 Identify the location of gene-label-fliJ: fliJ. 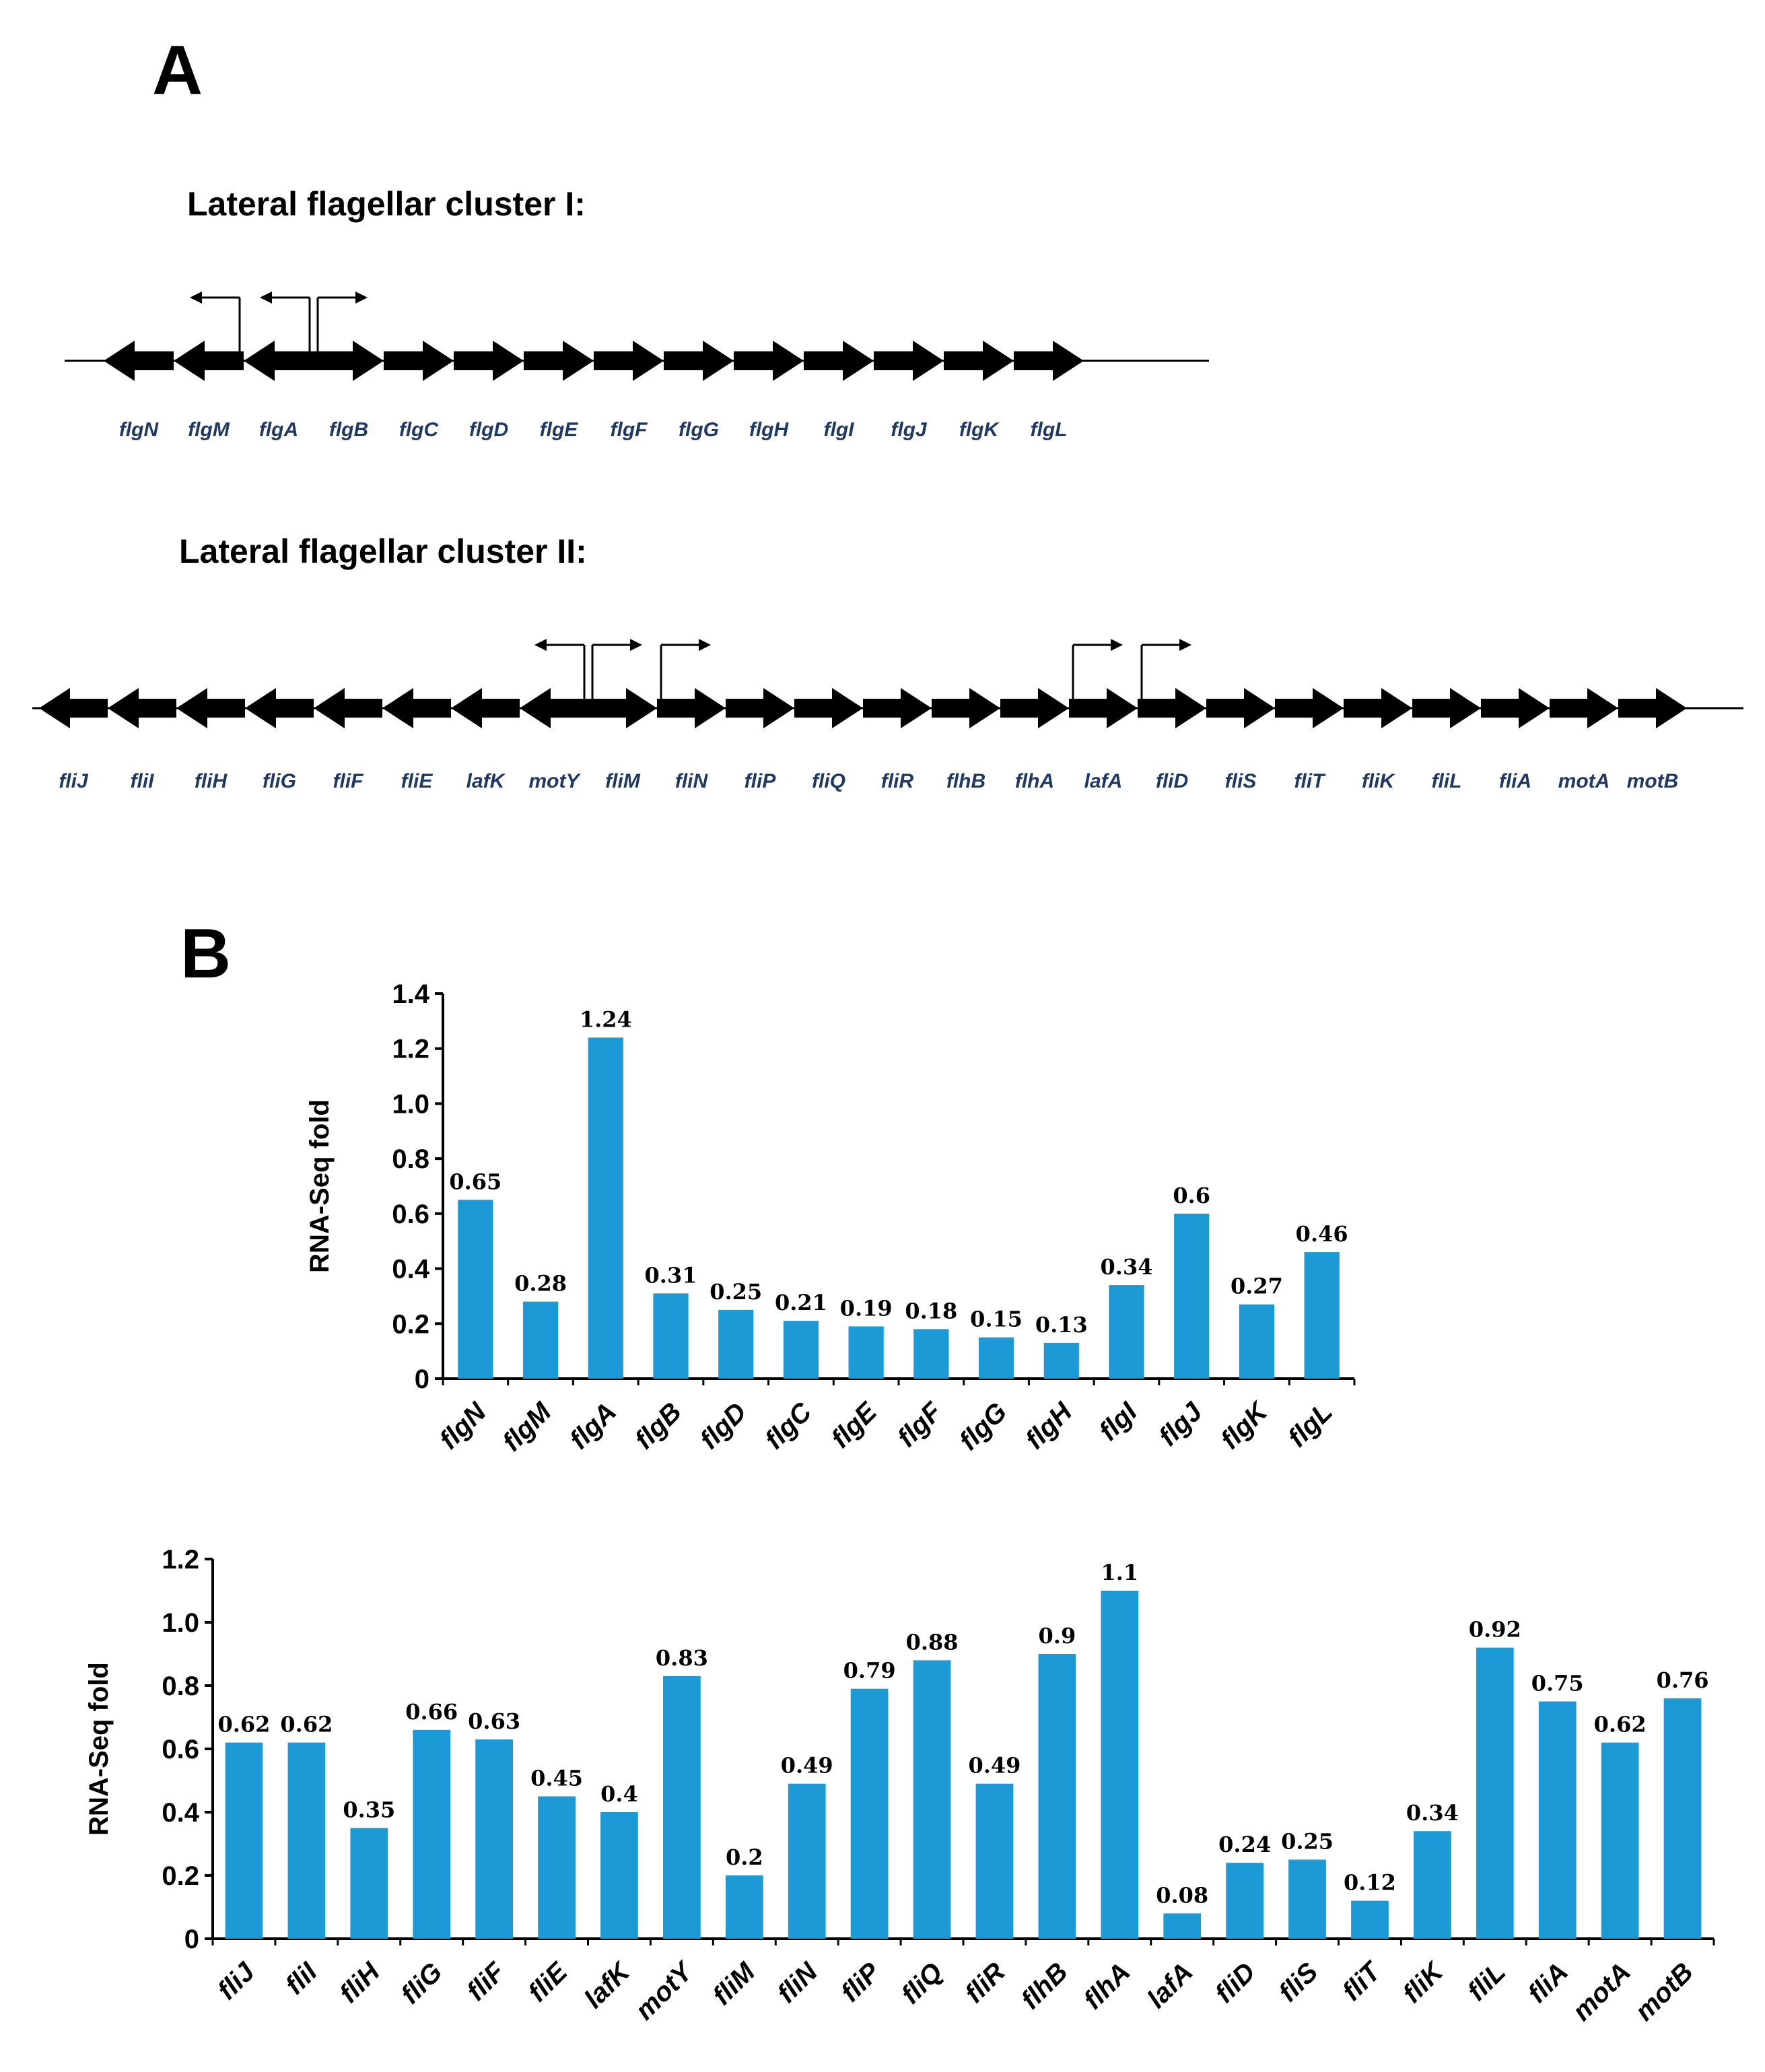
(74, 781).